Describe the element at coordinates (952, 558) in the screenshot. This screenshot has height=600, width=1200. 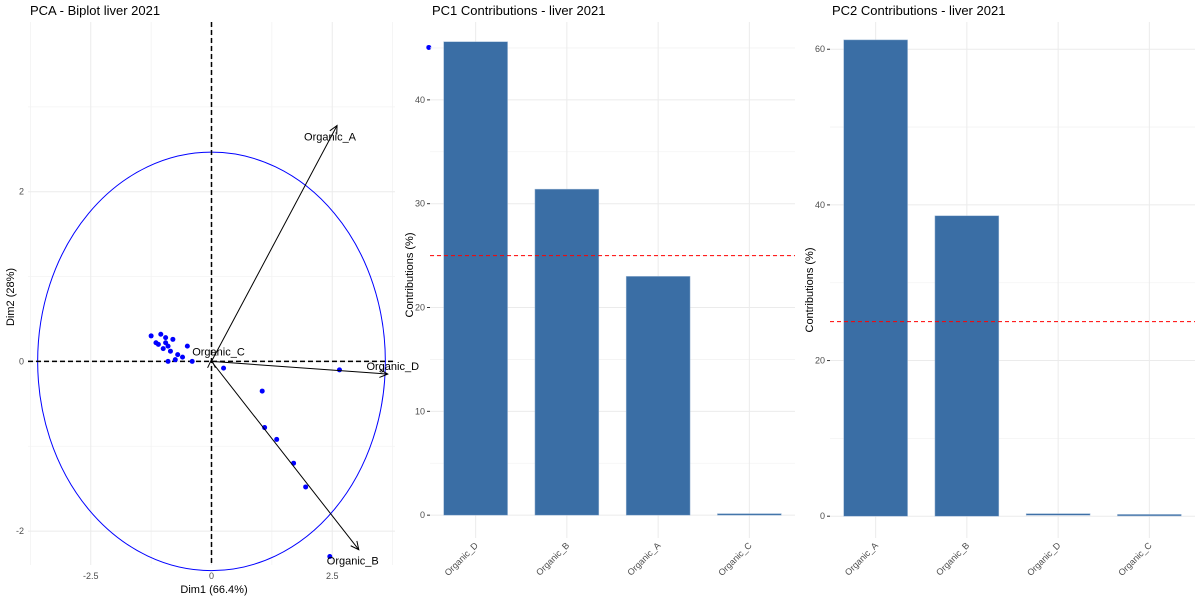
I see `pc2-category-label: Organic_B` at that location.